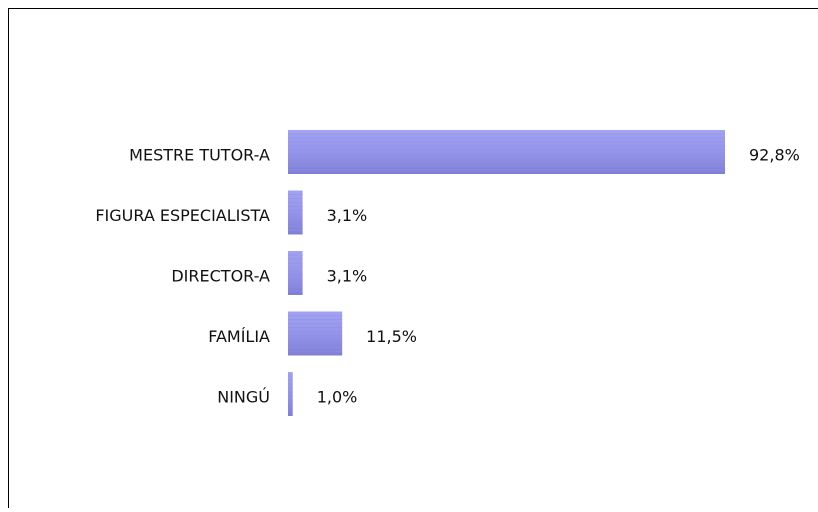  Describe the element at coordinates (199, 155) in the screenshot. I see `category-label: MESTRE TUTOR-A` at that location.